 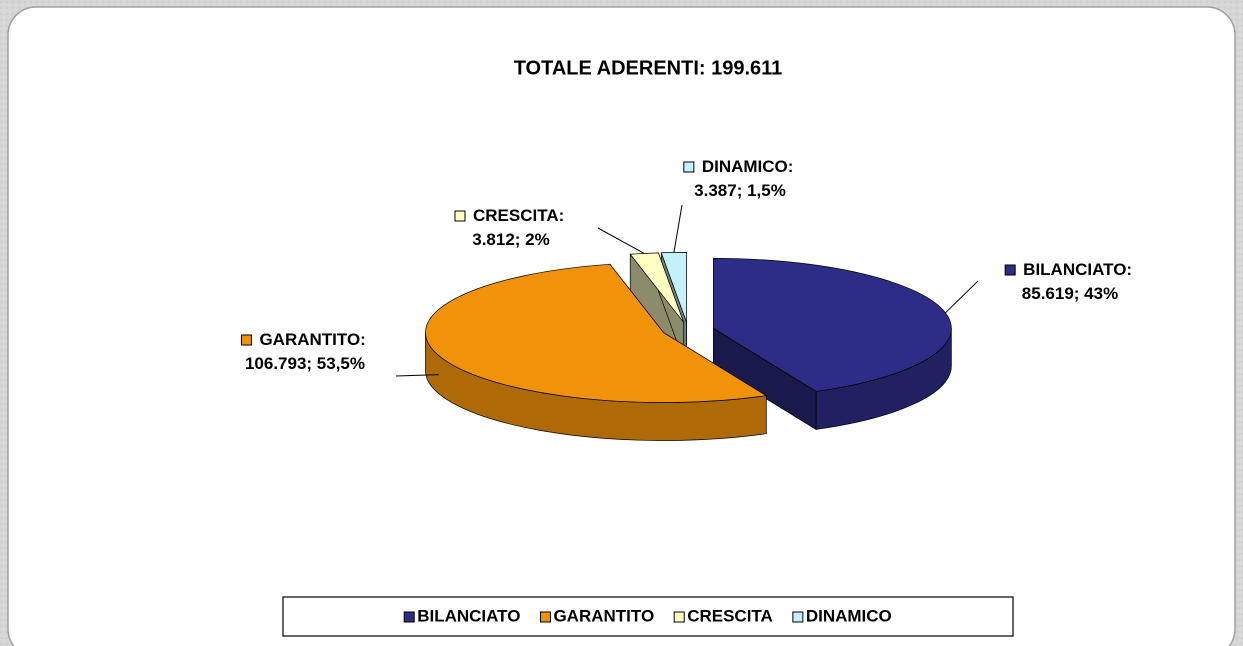 I want to click on data-label: DINAMICO: 3.387; 1,5%, so click(x=746, y=178).